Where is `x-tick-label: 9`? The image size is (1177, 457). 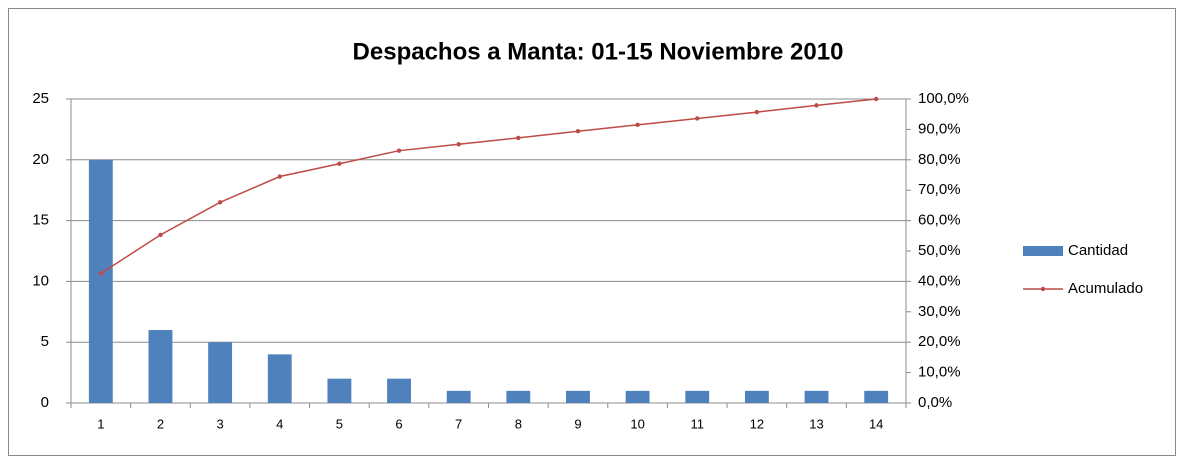 x-tick-label: 9 is located at coordinates (577, 423).